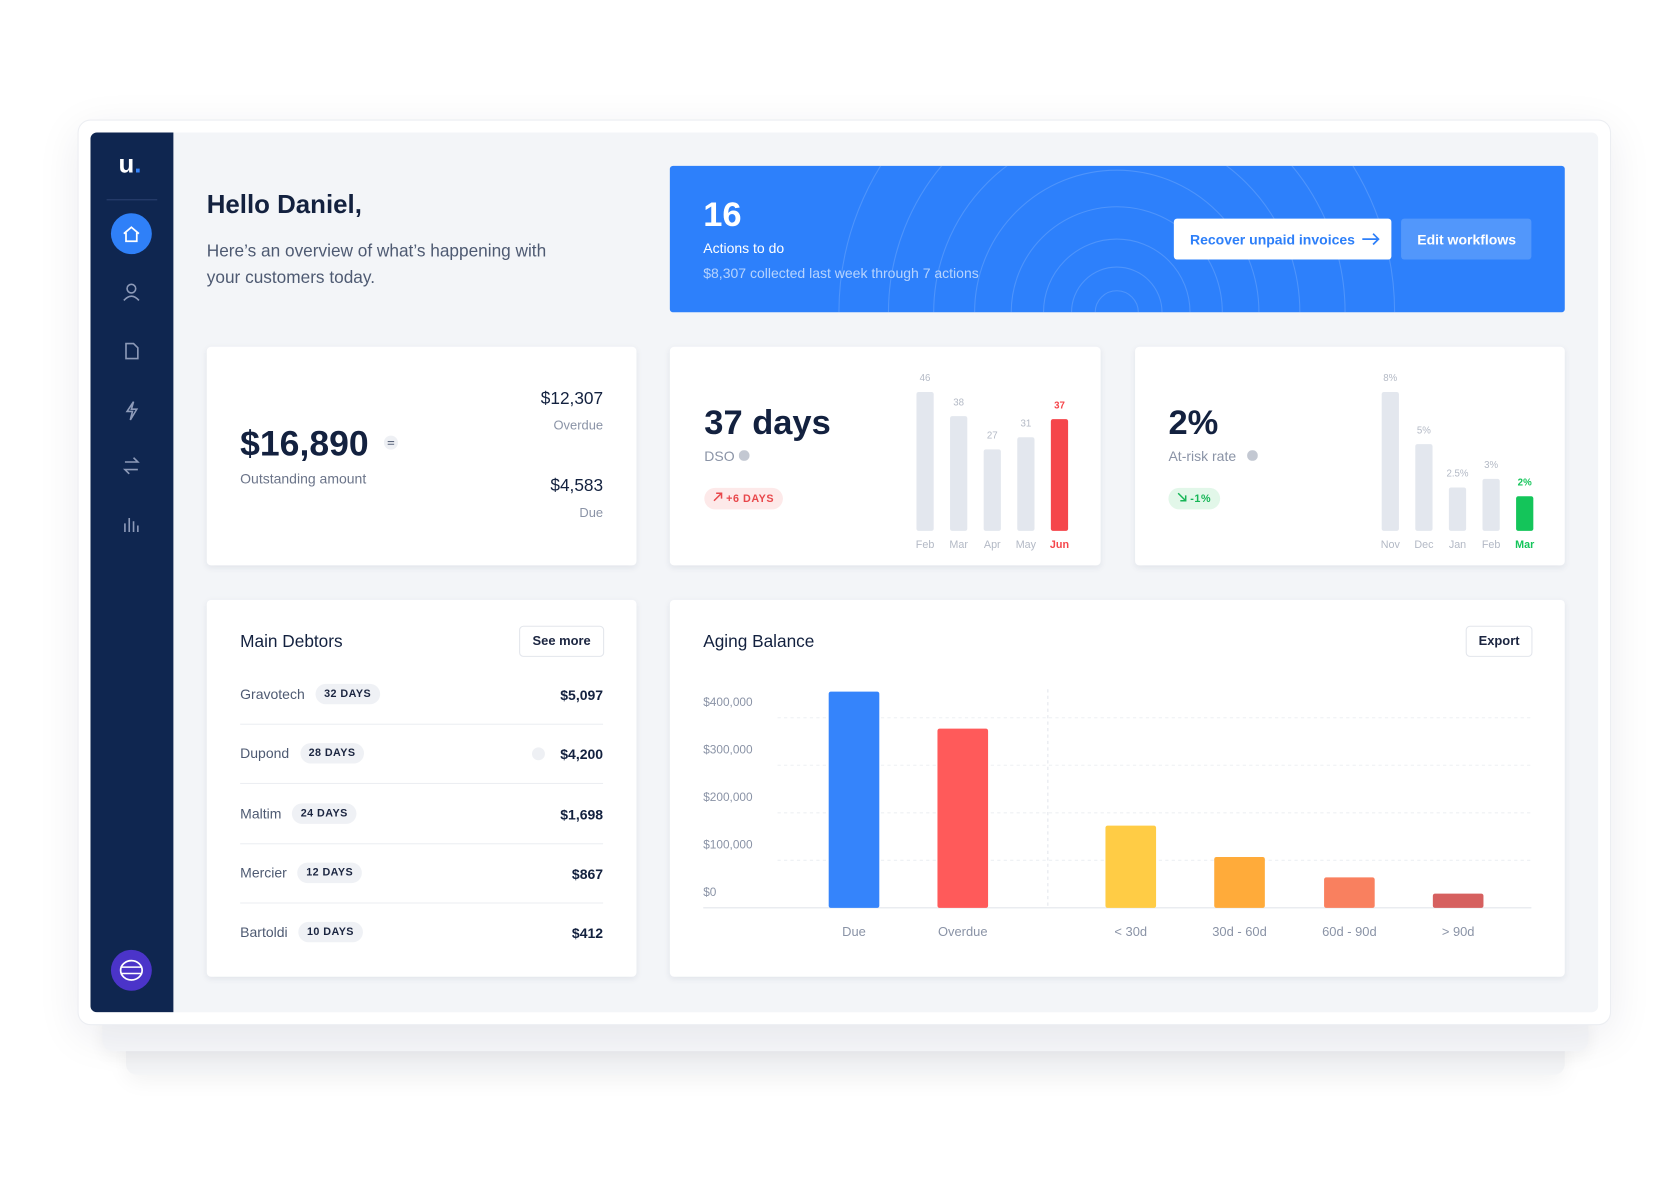  I want to click on debtor-name: Bartoldi, so click(264, 932).